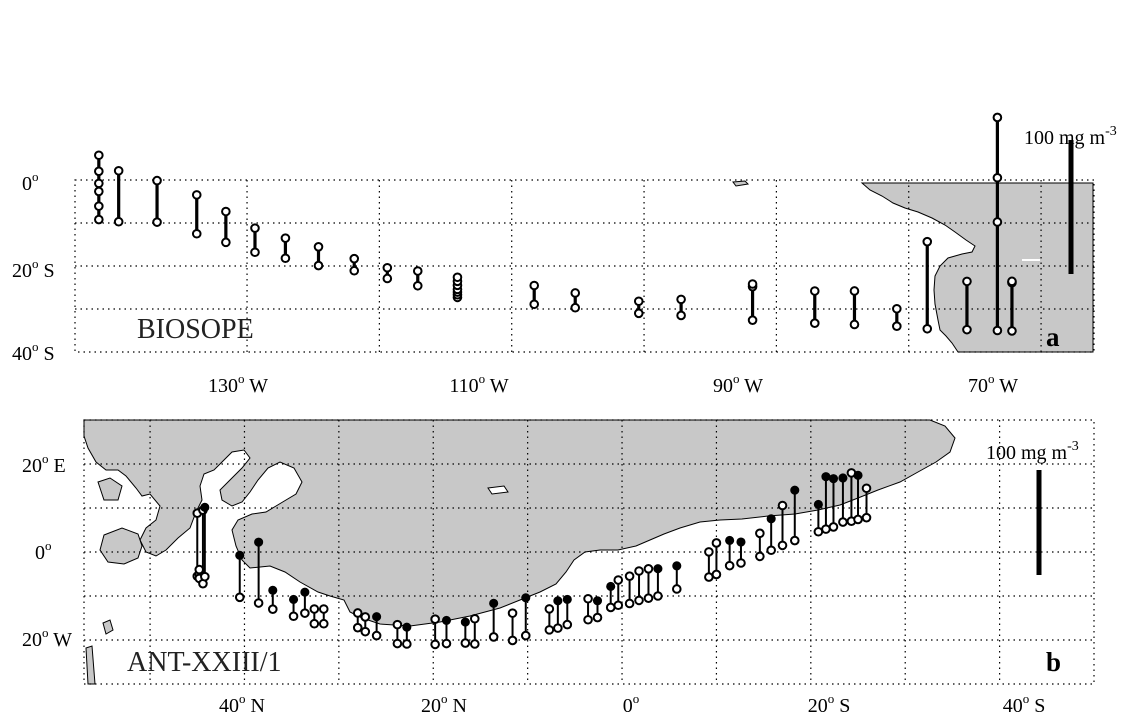 This screenshot has width=1134, height=717. I want to click on land-fragment, so click(741, 183).